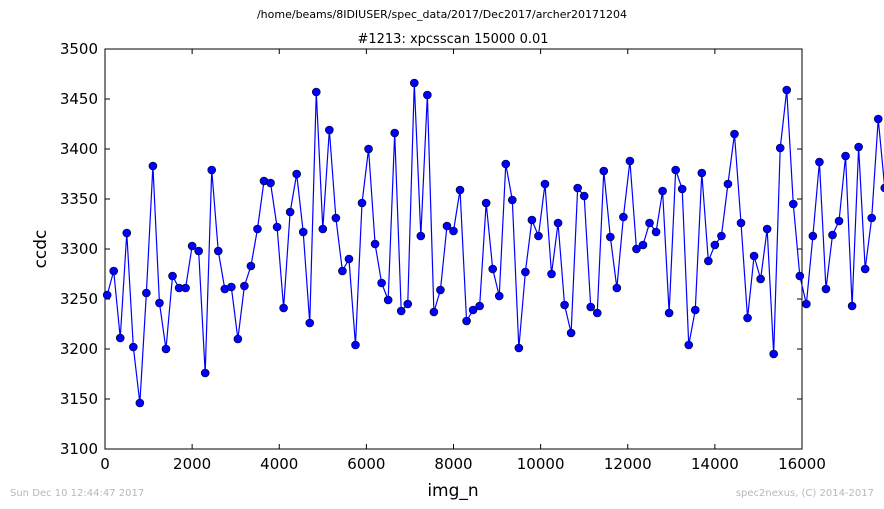 This screenshot has width=884, height=509. Describe the element at coordinates (541, 464) in the screenshot. I see `x-tick-label: 10000` at that location.